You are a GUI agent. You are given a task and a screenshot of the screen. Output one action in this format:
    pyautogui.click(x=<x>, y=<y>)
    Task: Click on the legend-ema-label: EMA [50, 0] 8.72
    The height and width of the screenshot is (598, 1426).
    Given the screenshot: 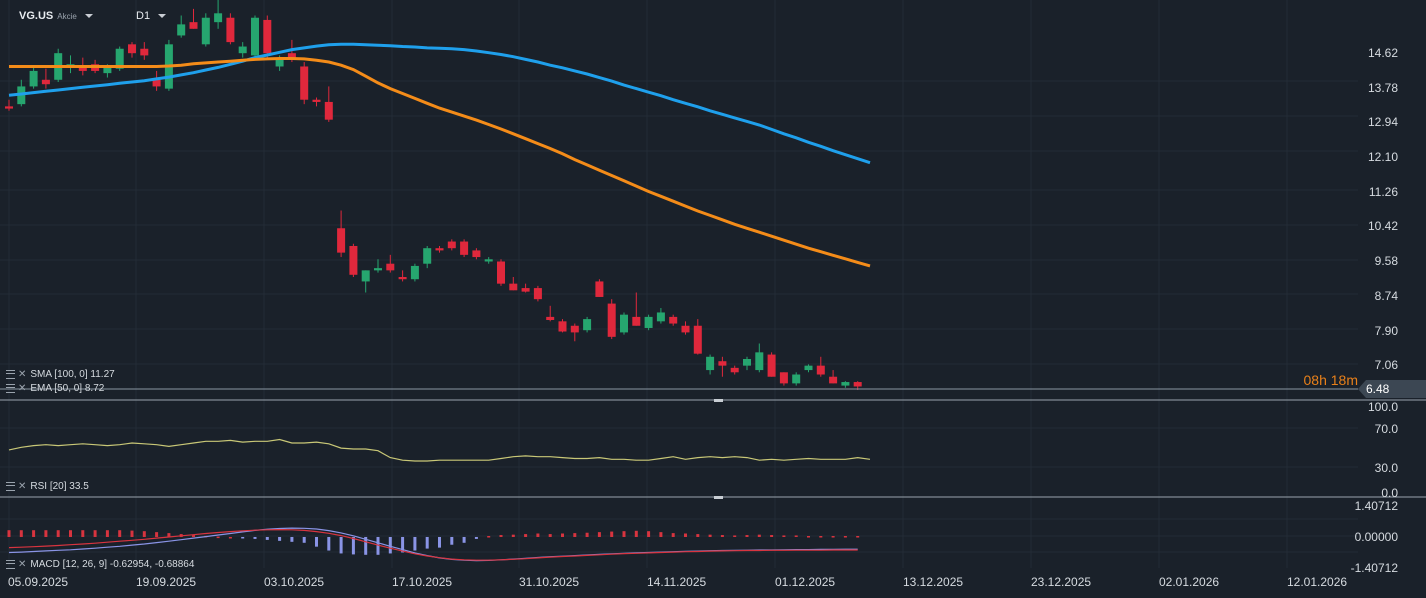 What is the action you would take?
    pyautogui.click(x=67, y=388)
    